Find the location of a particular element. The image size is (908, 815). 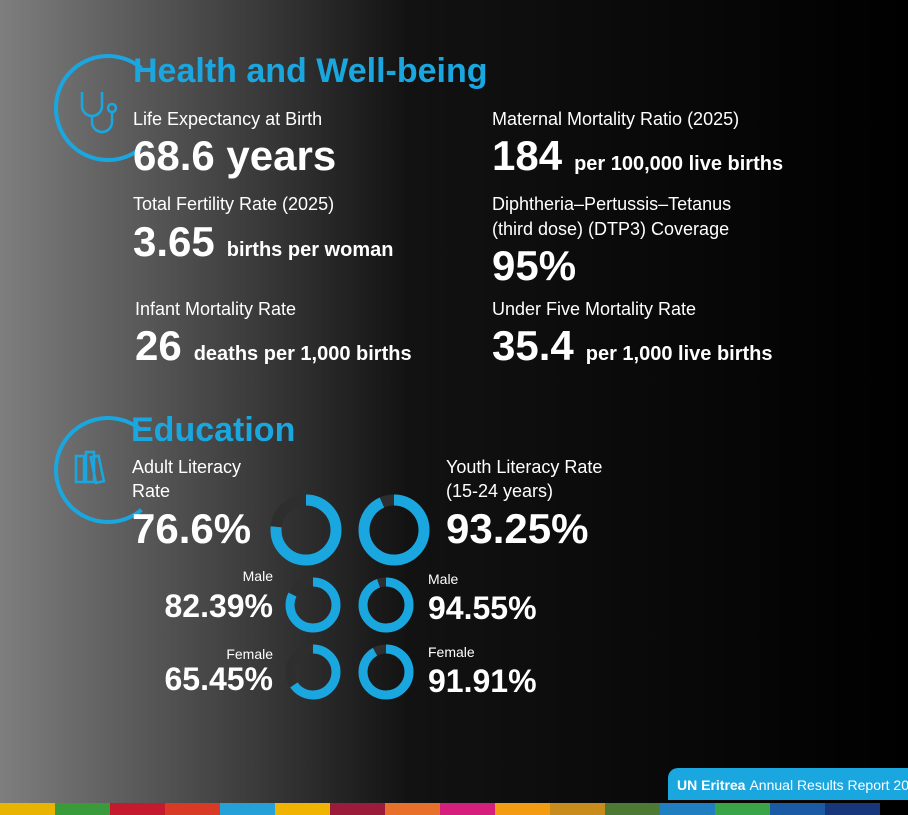

metric-unit: per 1,000 live births is located at coordinates (679, 354).